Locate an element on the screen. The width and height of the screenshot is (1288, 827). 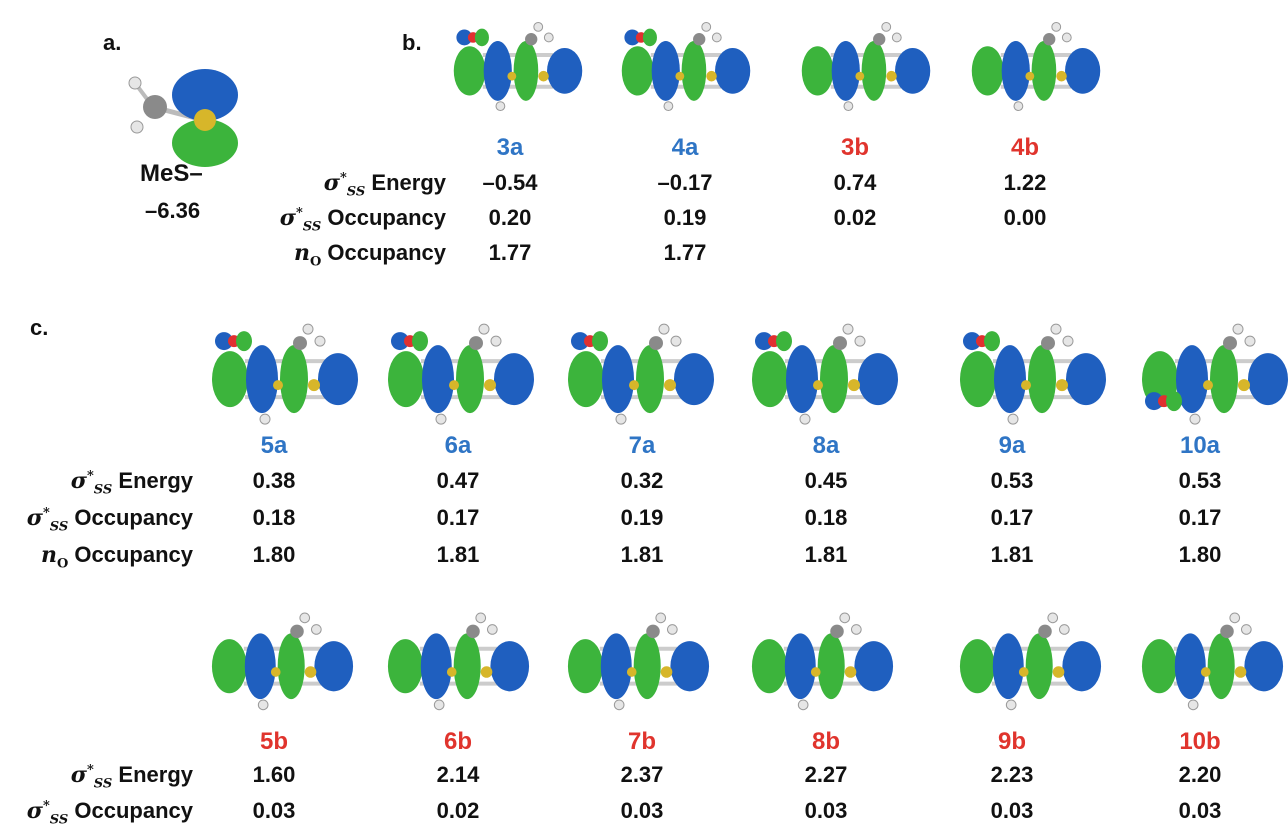
sigma-energy-3b: 0.74 is located at coordinates (855, 182).